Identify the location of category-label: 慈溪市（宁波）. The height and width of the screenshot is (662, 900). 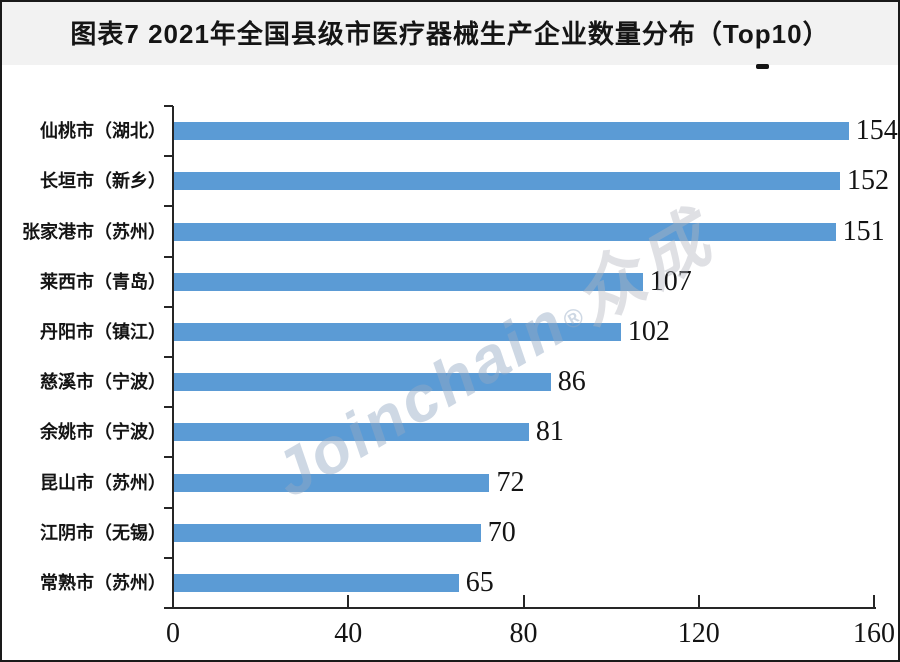
(103, 382).